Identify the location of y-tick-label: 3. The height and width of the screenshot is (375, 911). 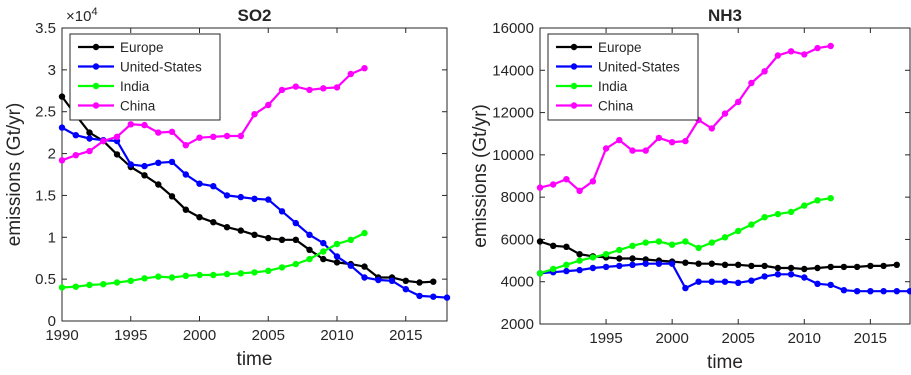
(52, 70).